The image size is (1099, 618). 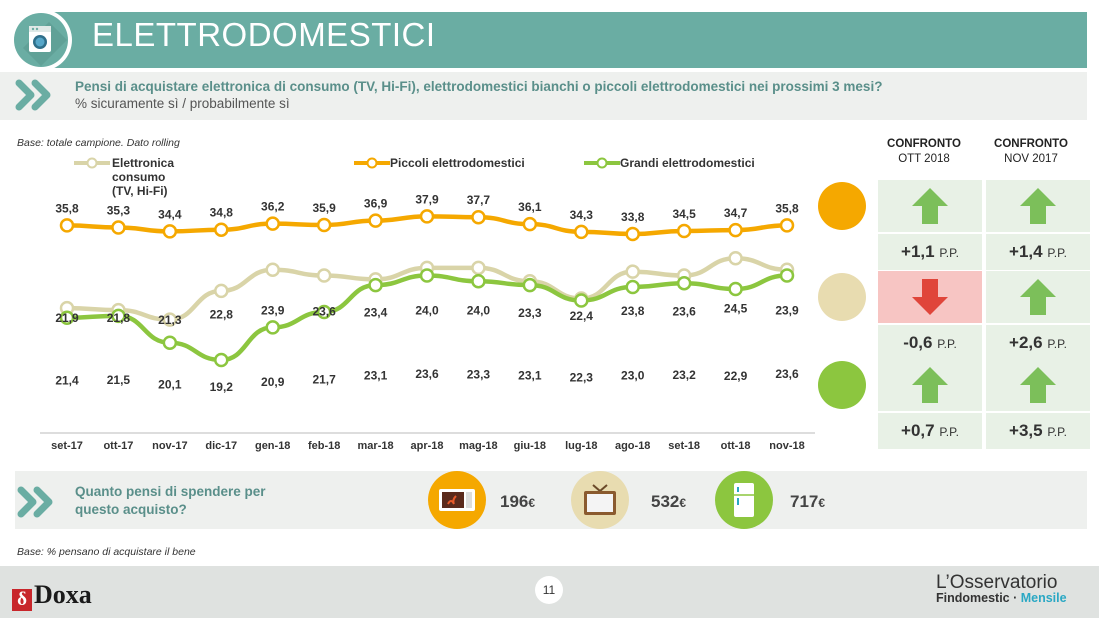 I want to click on data-label-piccoli: 37,9, so click(x=427, y=199).